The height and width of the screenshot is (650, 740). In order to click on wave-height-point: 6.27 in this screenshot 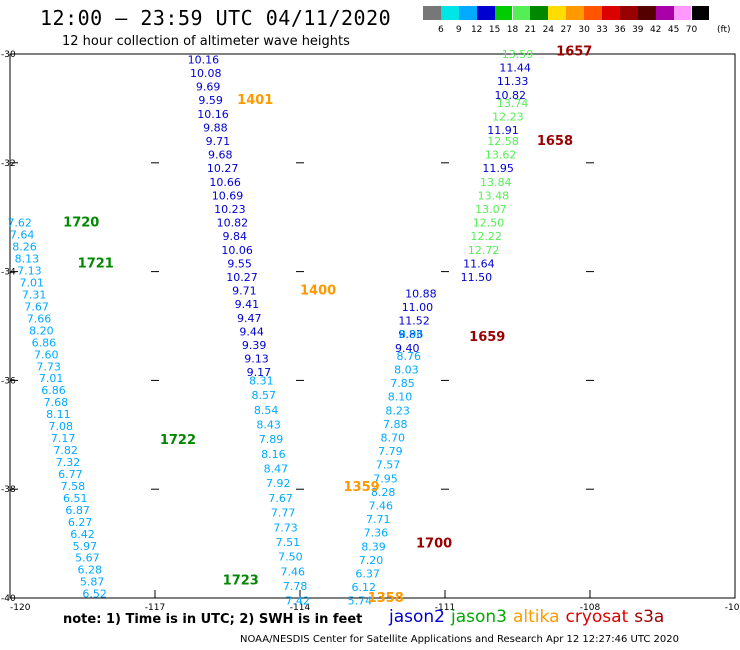, I will do `click(80, 522)`.